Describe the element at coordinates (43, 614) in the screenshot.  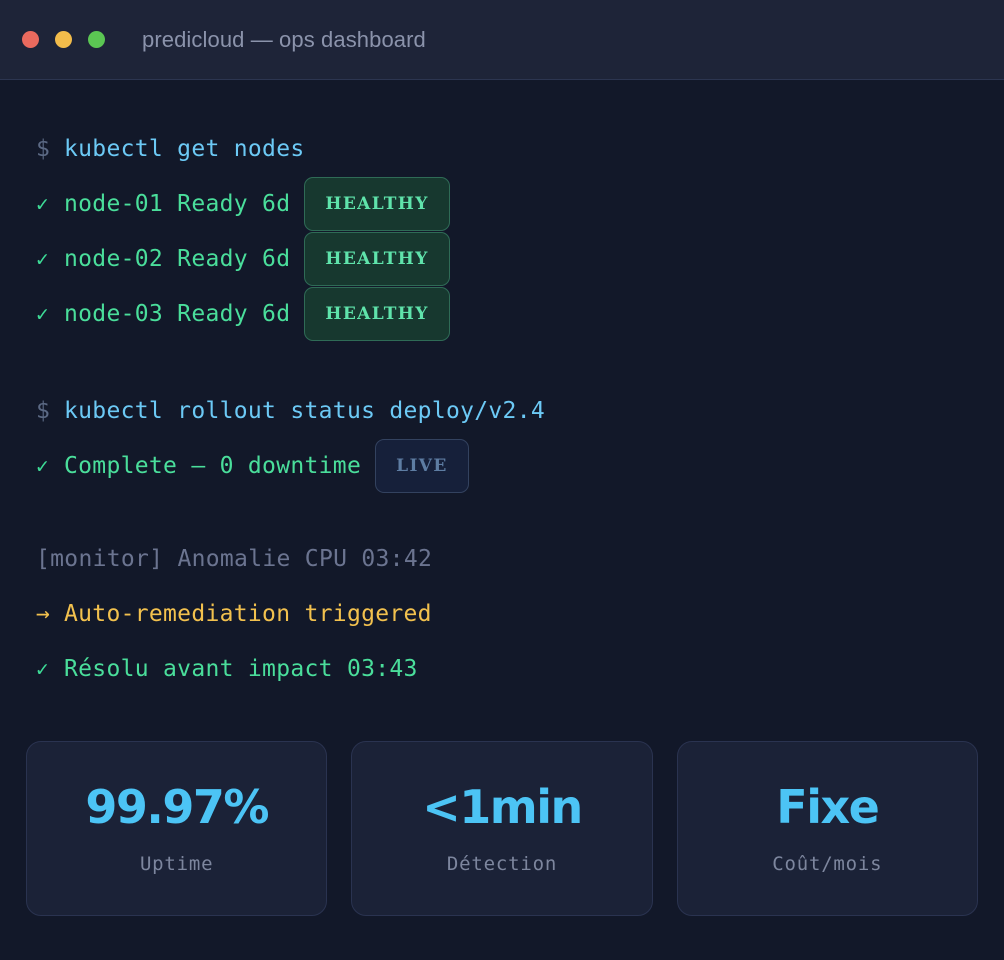
I see `arrow-right-icon: →` at that location.